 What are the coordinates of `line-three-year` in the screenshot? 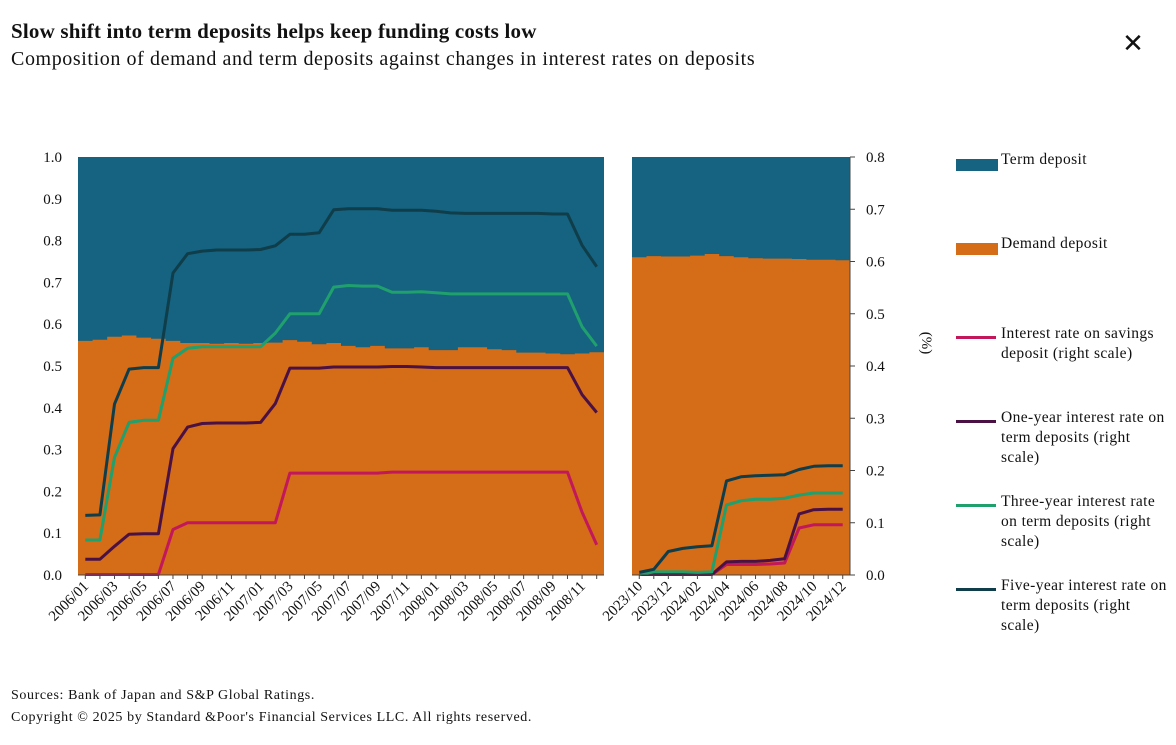 It's located at (741, 533).